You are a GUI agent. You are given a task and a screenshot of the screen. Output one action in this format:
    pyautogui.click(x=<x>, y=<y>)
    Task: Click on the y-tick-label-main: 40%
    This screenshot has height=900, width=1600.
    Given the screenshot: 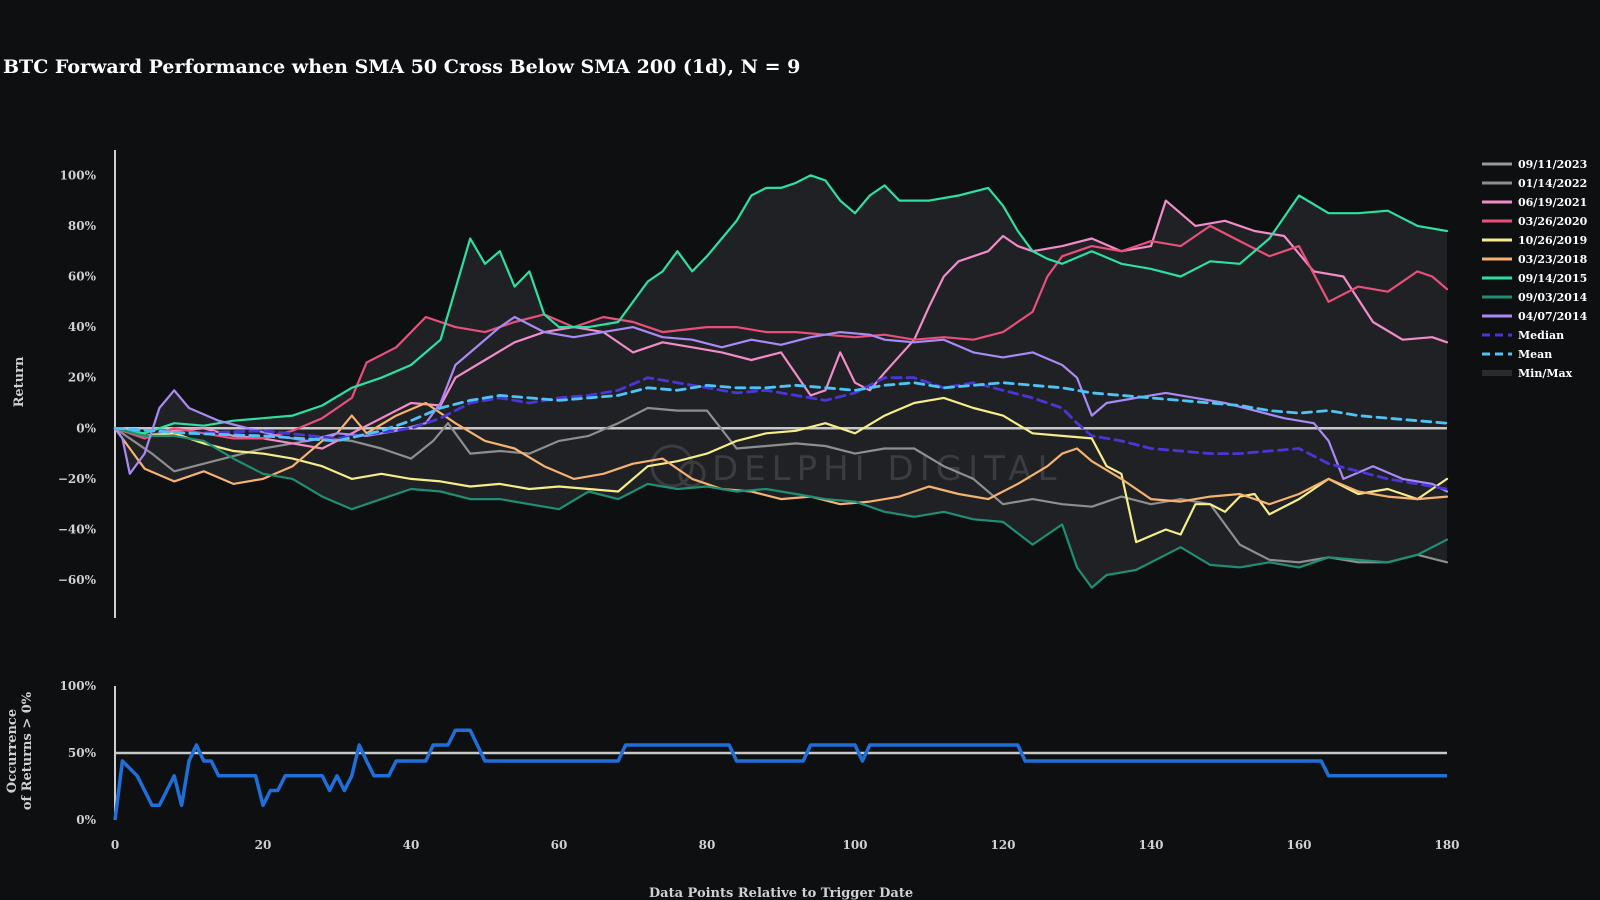 What is the action you would take?
    pyautogui.click(x=82, y=327)
    